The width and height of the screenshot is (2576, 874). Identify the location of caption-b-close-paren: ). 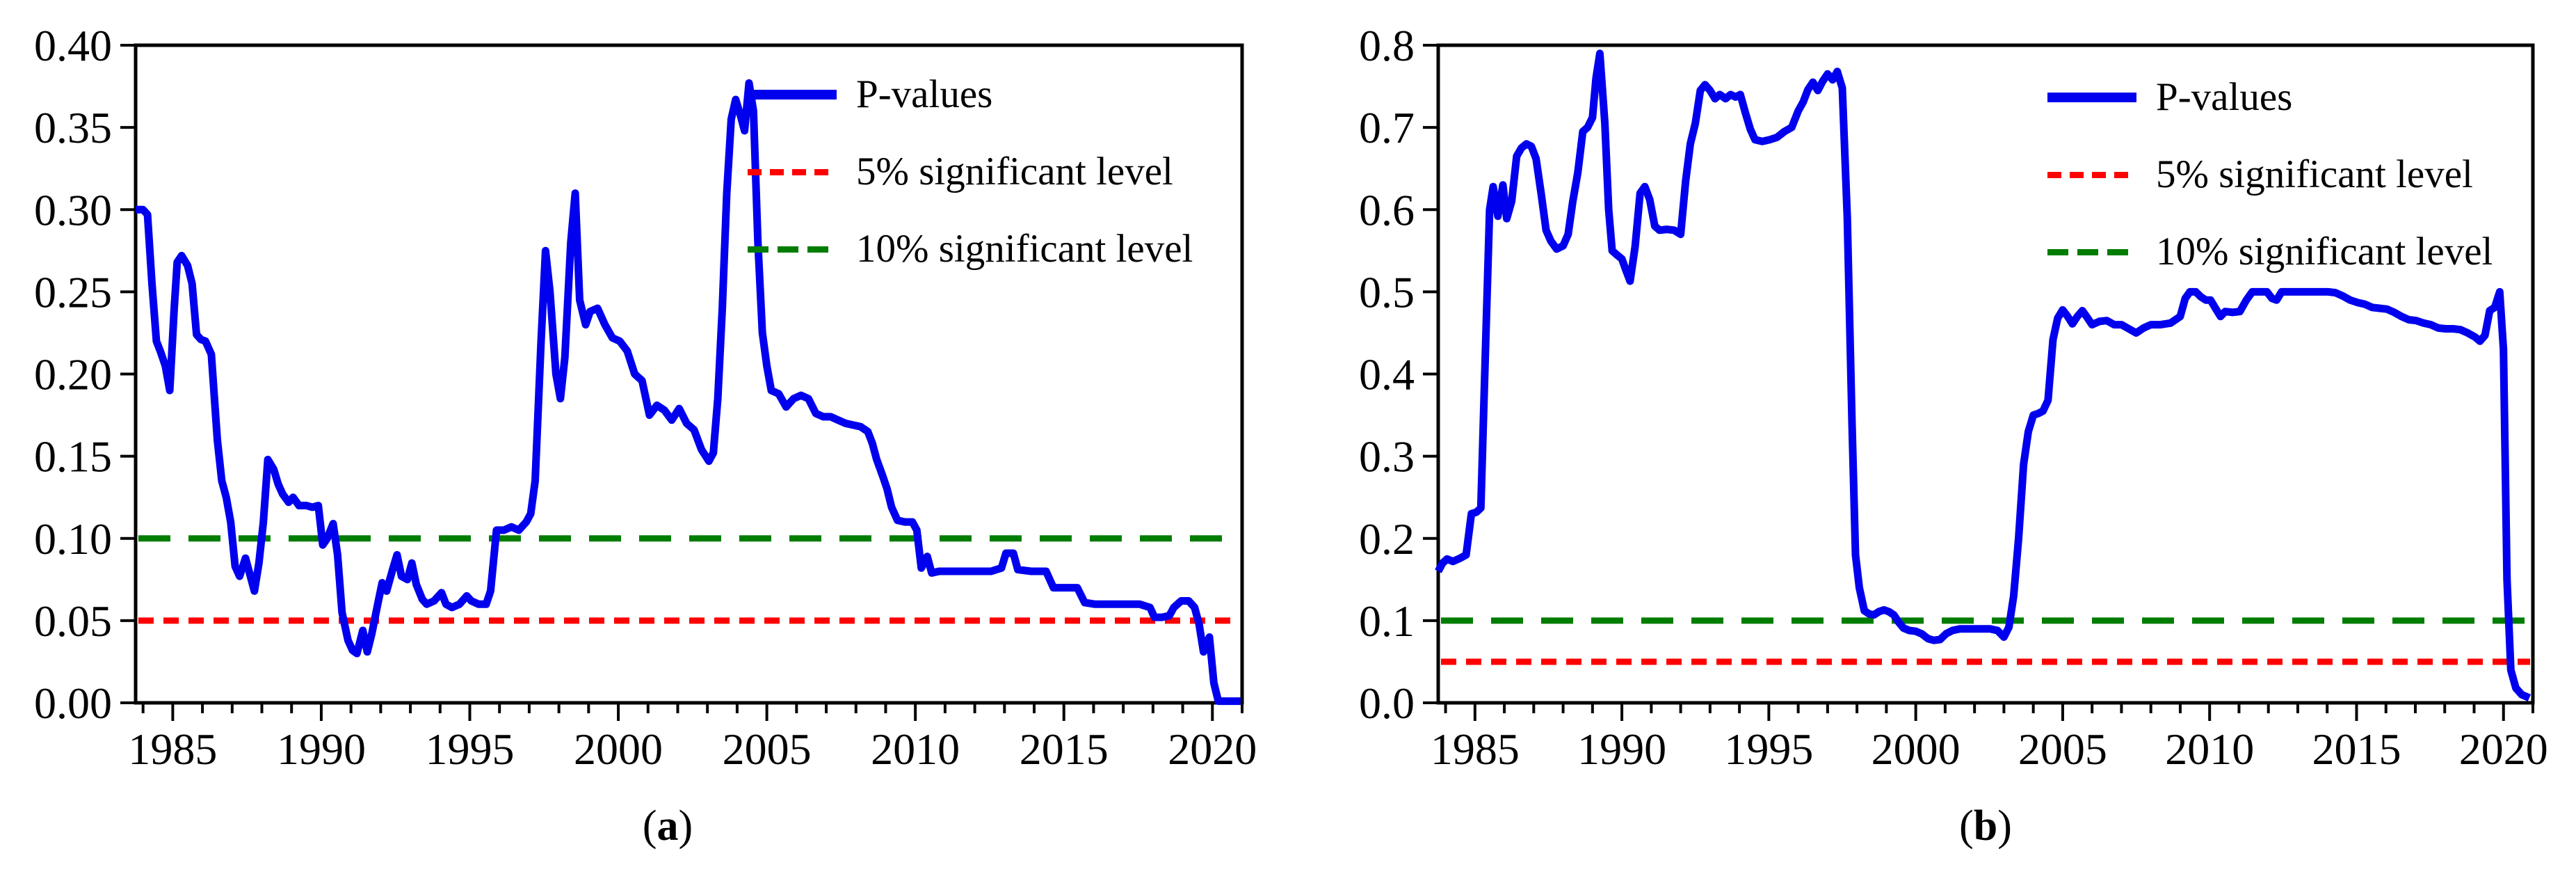
(2005, 826).